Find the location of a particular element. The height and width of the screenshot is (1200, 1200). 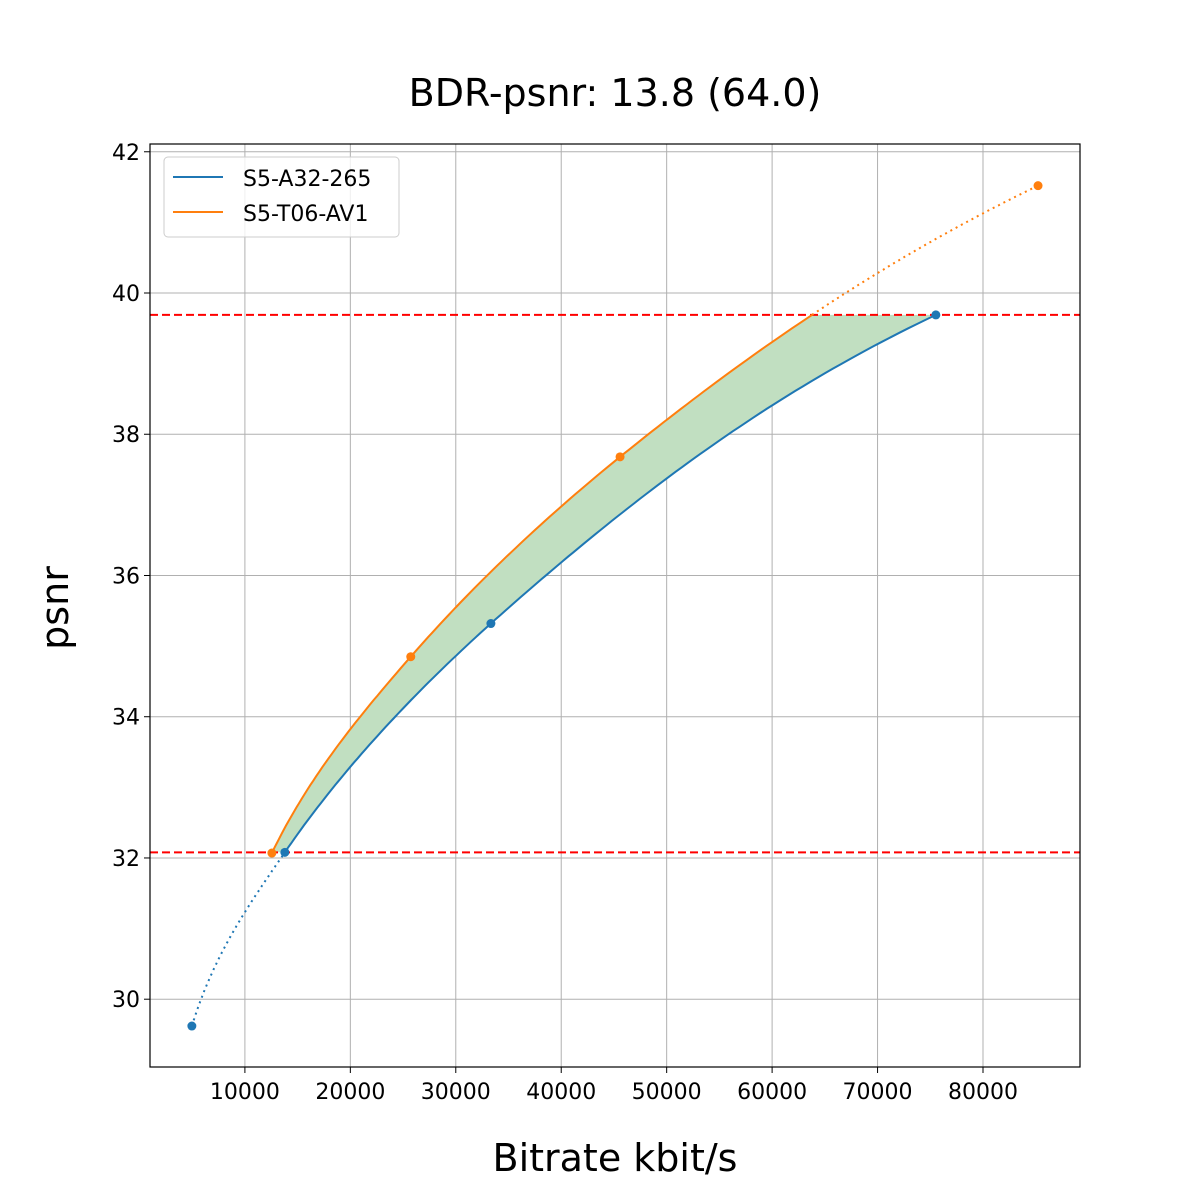

x-tick-label: 10000 is located at coordinates (245, 1092).